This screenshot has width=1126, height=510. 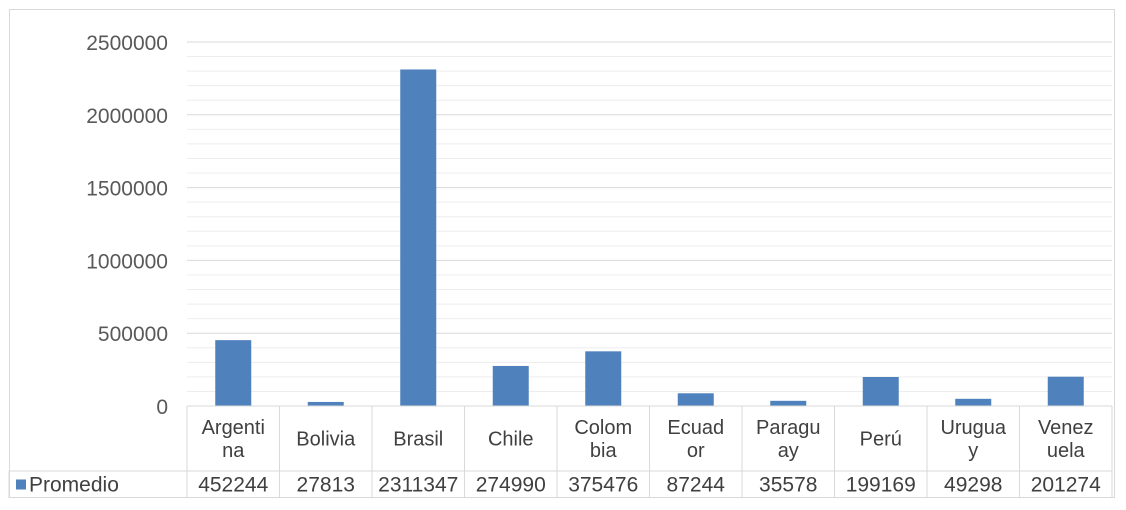 What do you see at coordinates (1066, 439) in the screenshot?
I see `category-label: Venez uela` at bounding box center [1066, 439].